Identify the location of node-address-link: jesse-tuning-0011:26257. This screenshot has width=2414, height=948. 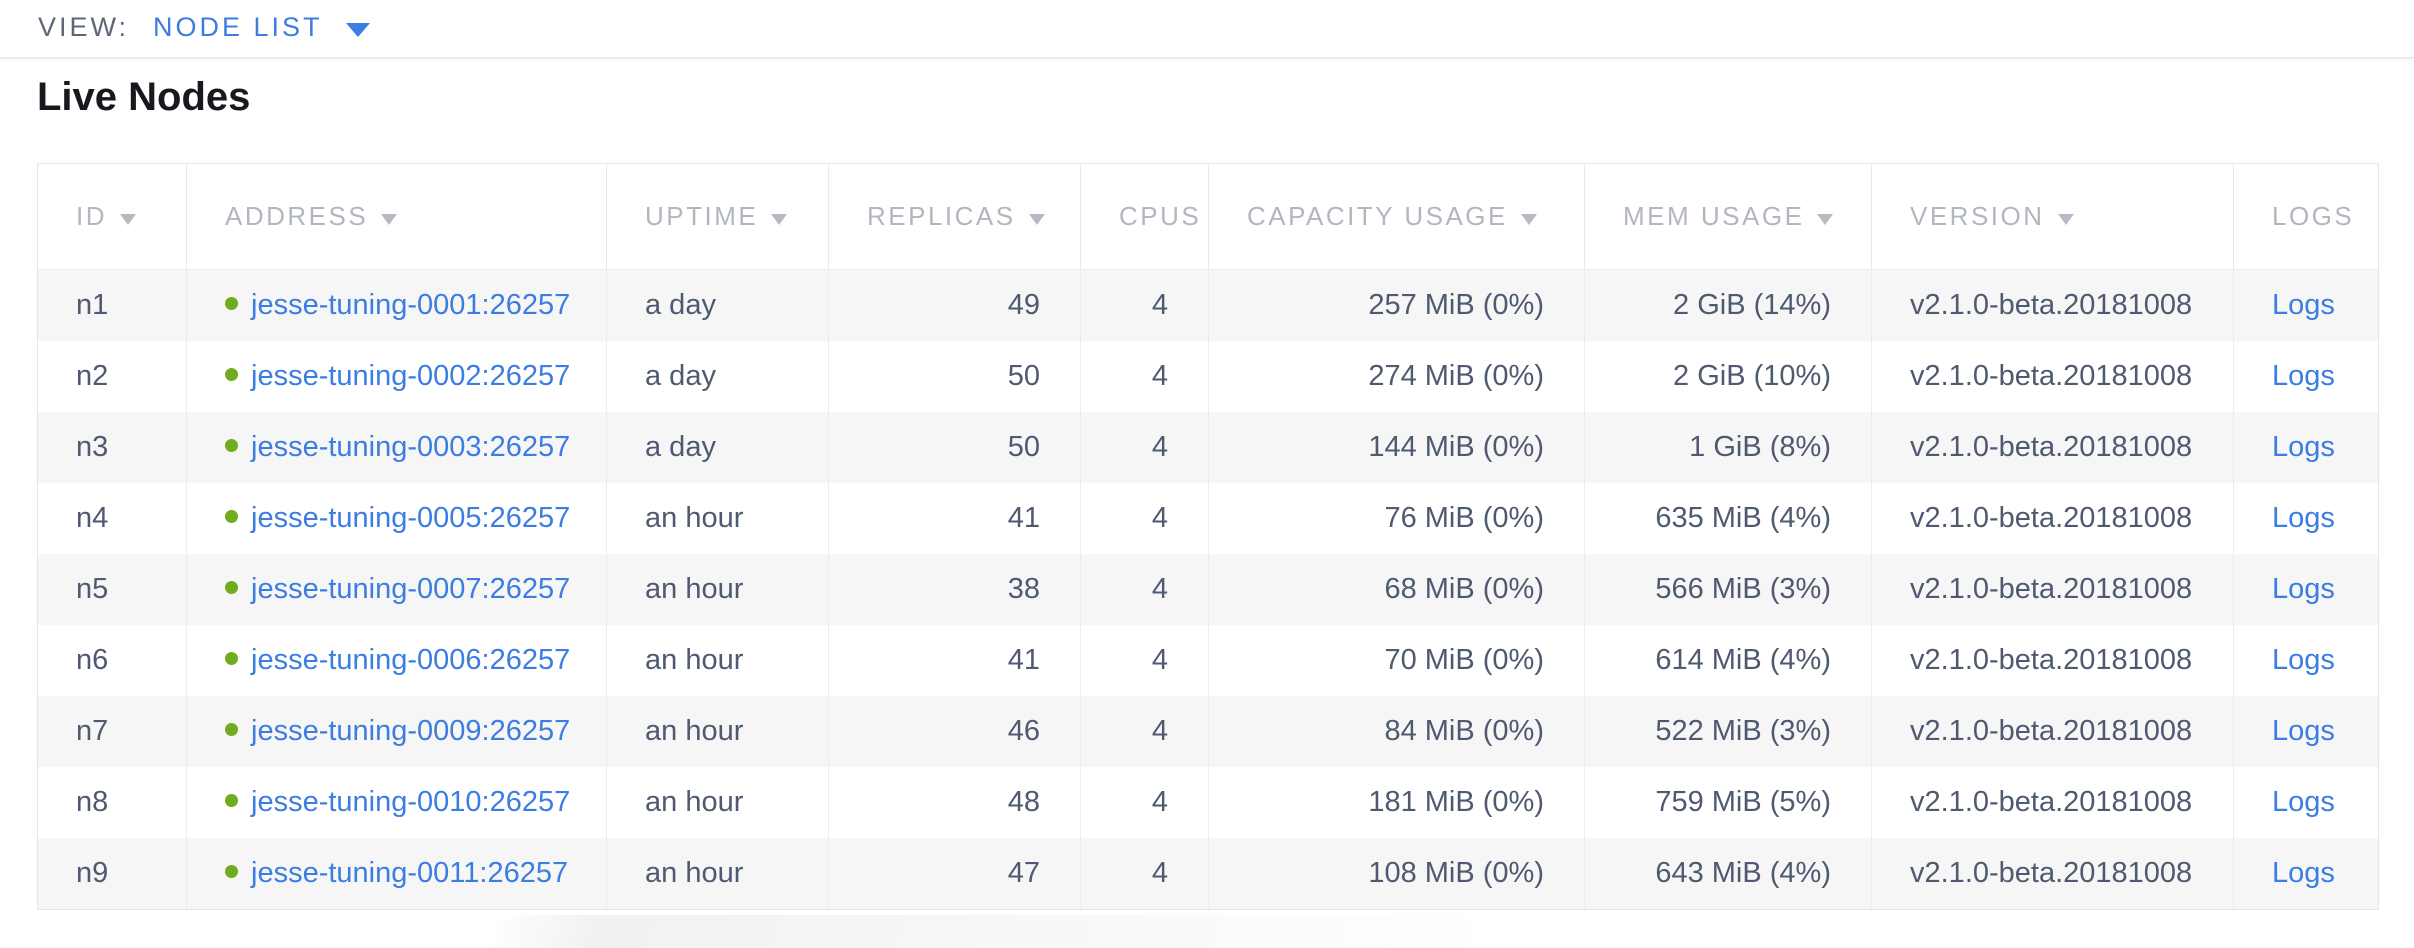
(410, 873).